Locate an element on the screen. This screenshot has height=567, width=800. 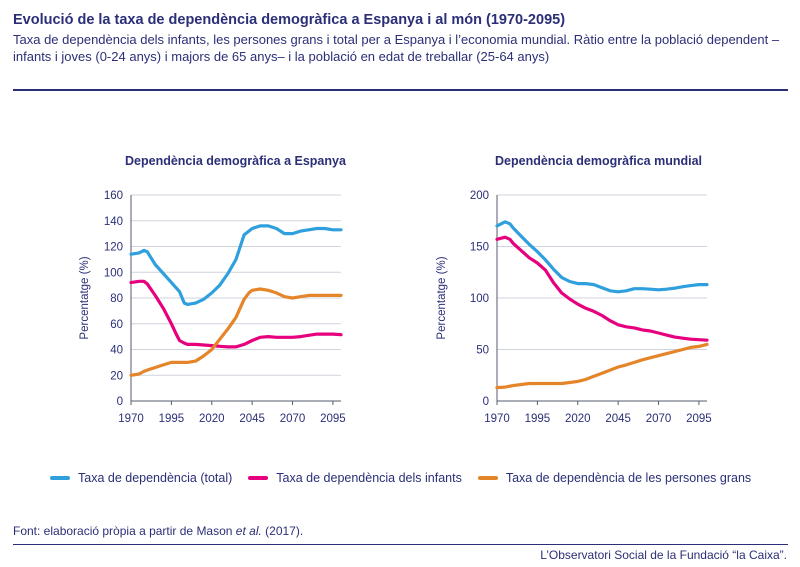
spain-x-tick-label: 2095 is located at coordinates (333, 419).